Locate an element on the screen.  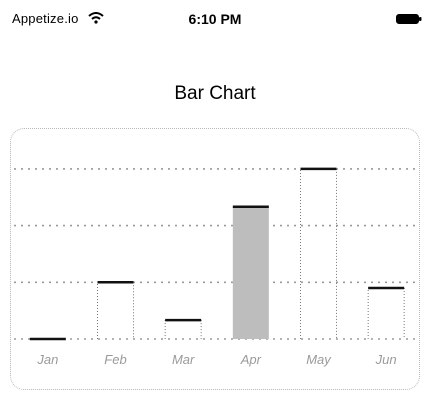
battery-icon is located at coordinates (409, 19).